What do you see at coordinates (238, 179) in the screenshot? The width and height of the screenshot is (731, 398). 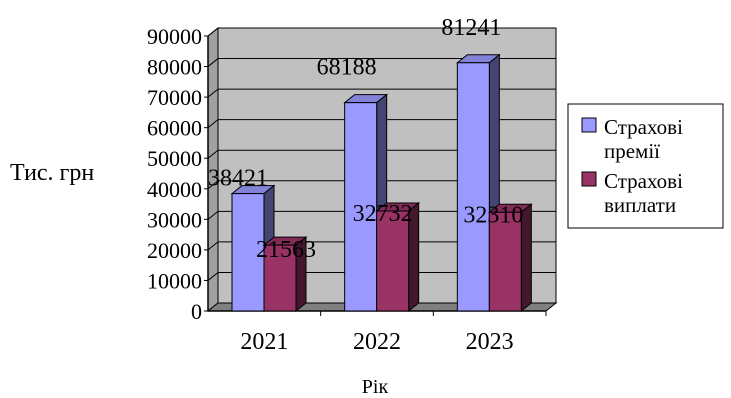 I see `data-label: 38421` at bounding box center [238, 179].